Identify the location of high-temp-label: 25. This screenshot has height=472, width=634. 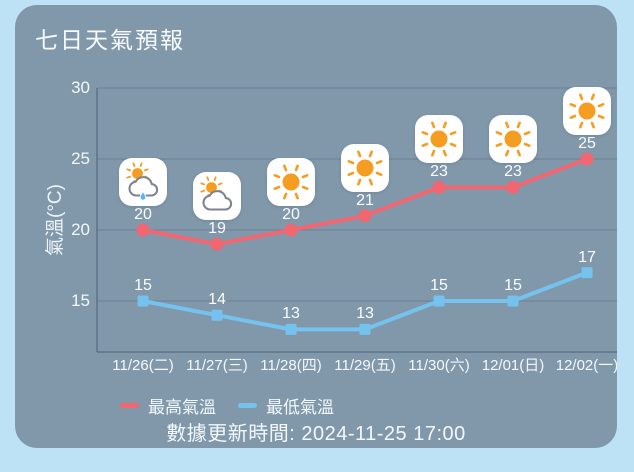
(587, 143).